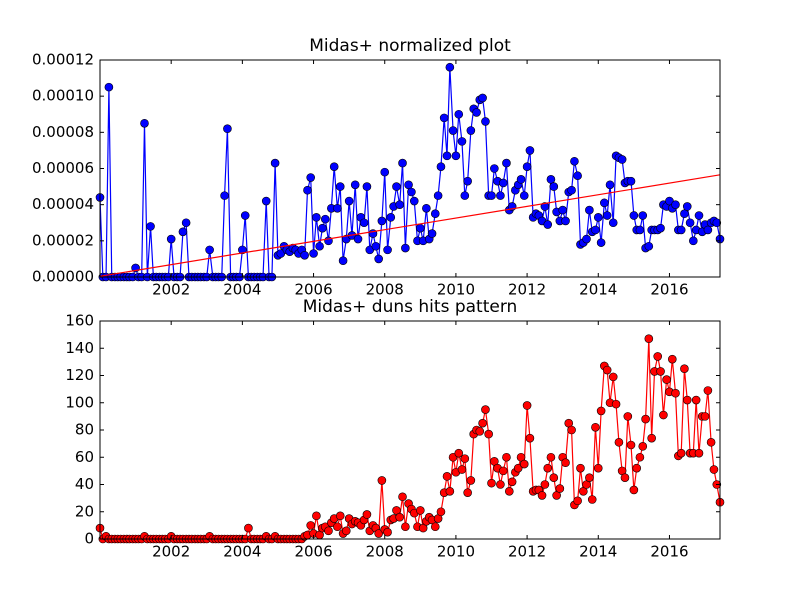  What do you see at coordinates (669, 552) in the screenshot?
I see `x-tick-label: 2016` at bounding box center [669, 552].